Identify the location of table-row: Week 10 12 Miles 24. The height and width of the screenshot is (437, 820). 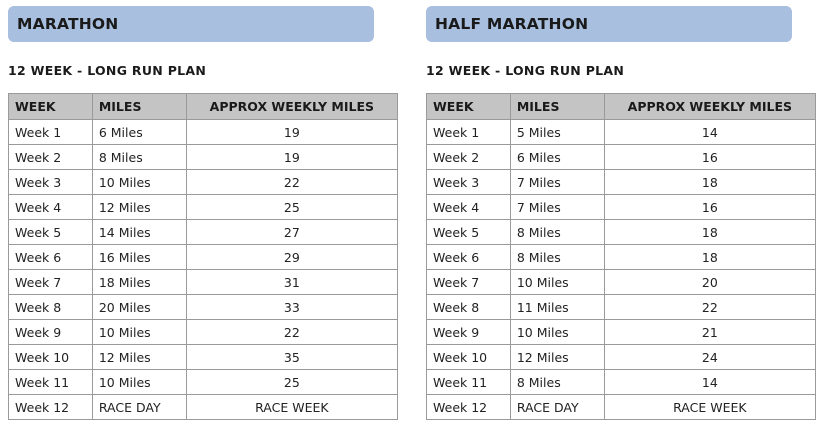
(621, 357).